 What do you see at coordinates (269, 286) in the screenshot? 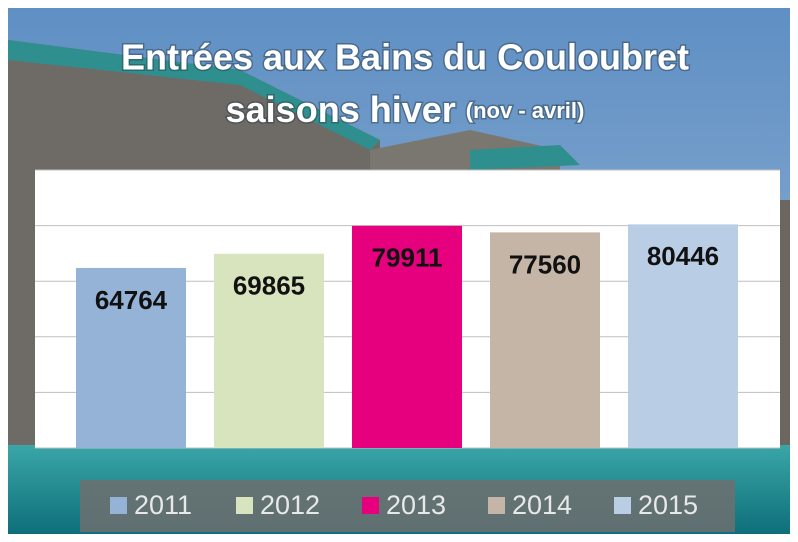
I see `value-label: 69865` at bounding box center [269, 286].